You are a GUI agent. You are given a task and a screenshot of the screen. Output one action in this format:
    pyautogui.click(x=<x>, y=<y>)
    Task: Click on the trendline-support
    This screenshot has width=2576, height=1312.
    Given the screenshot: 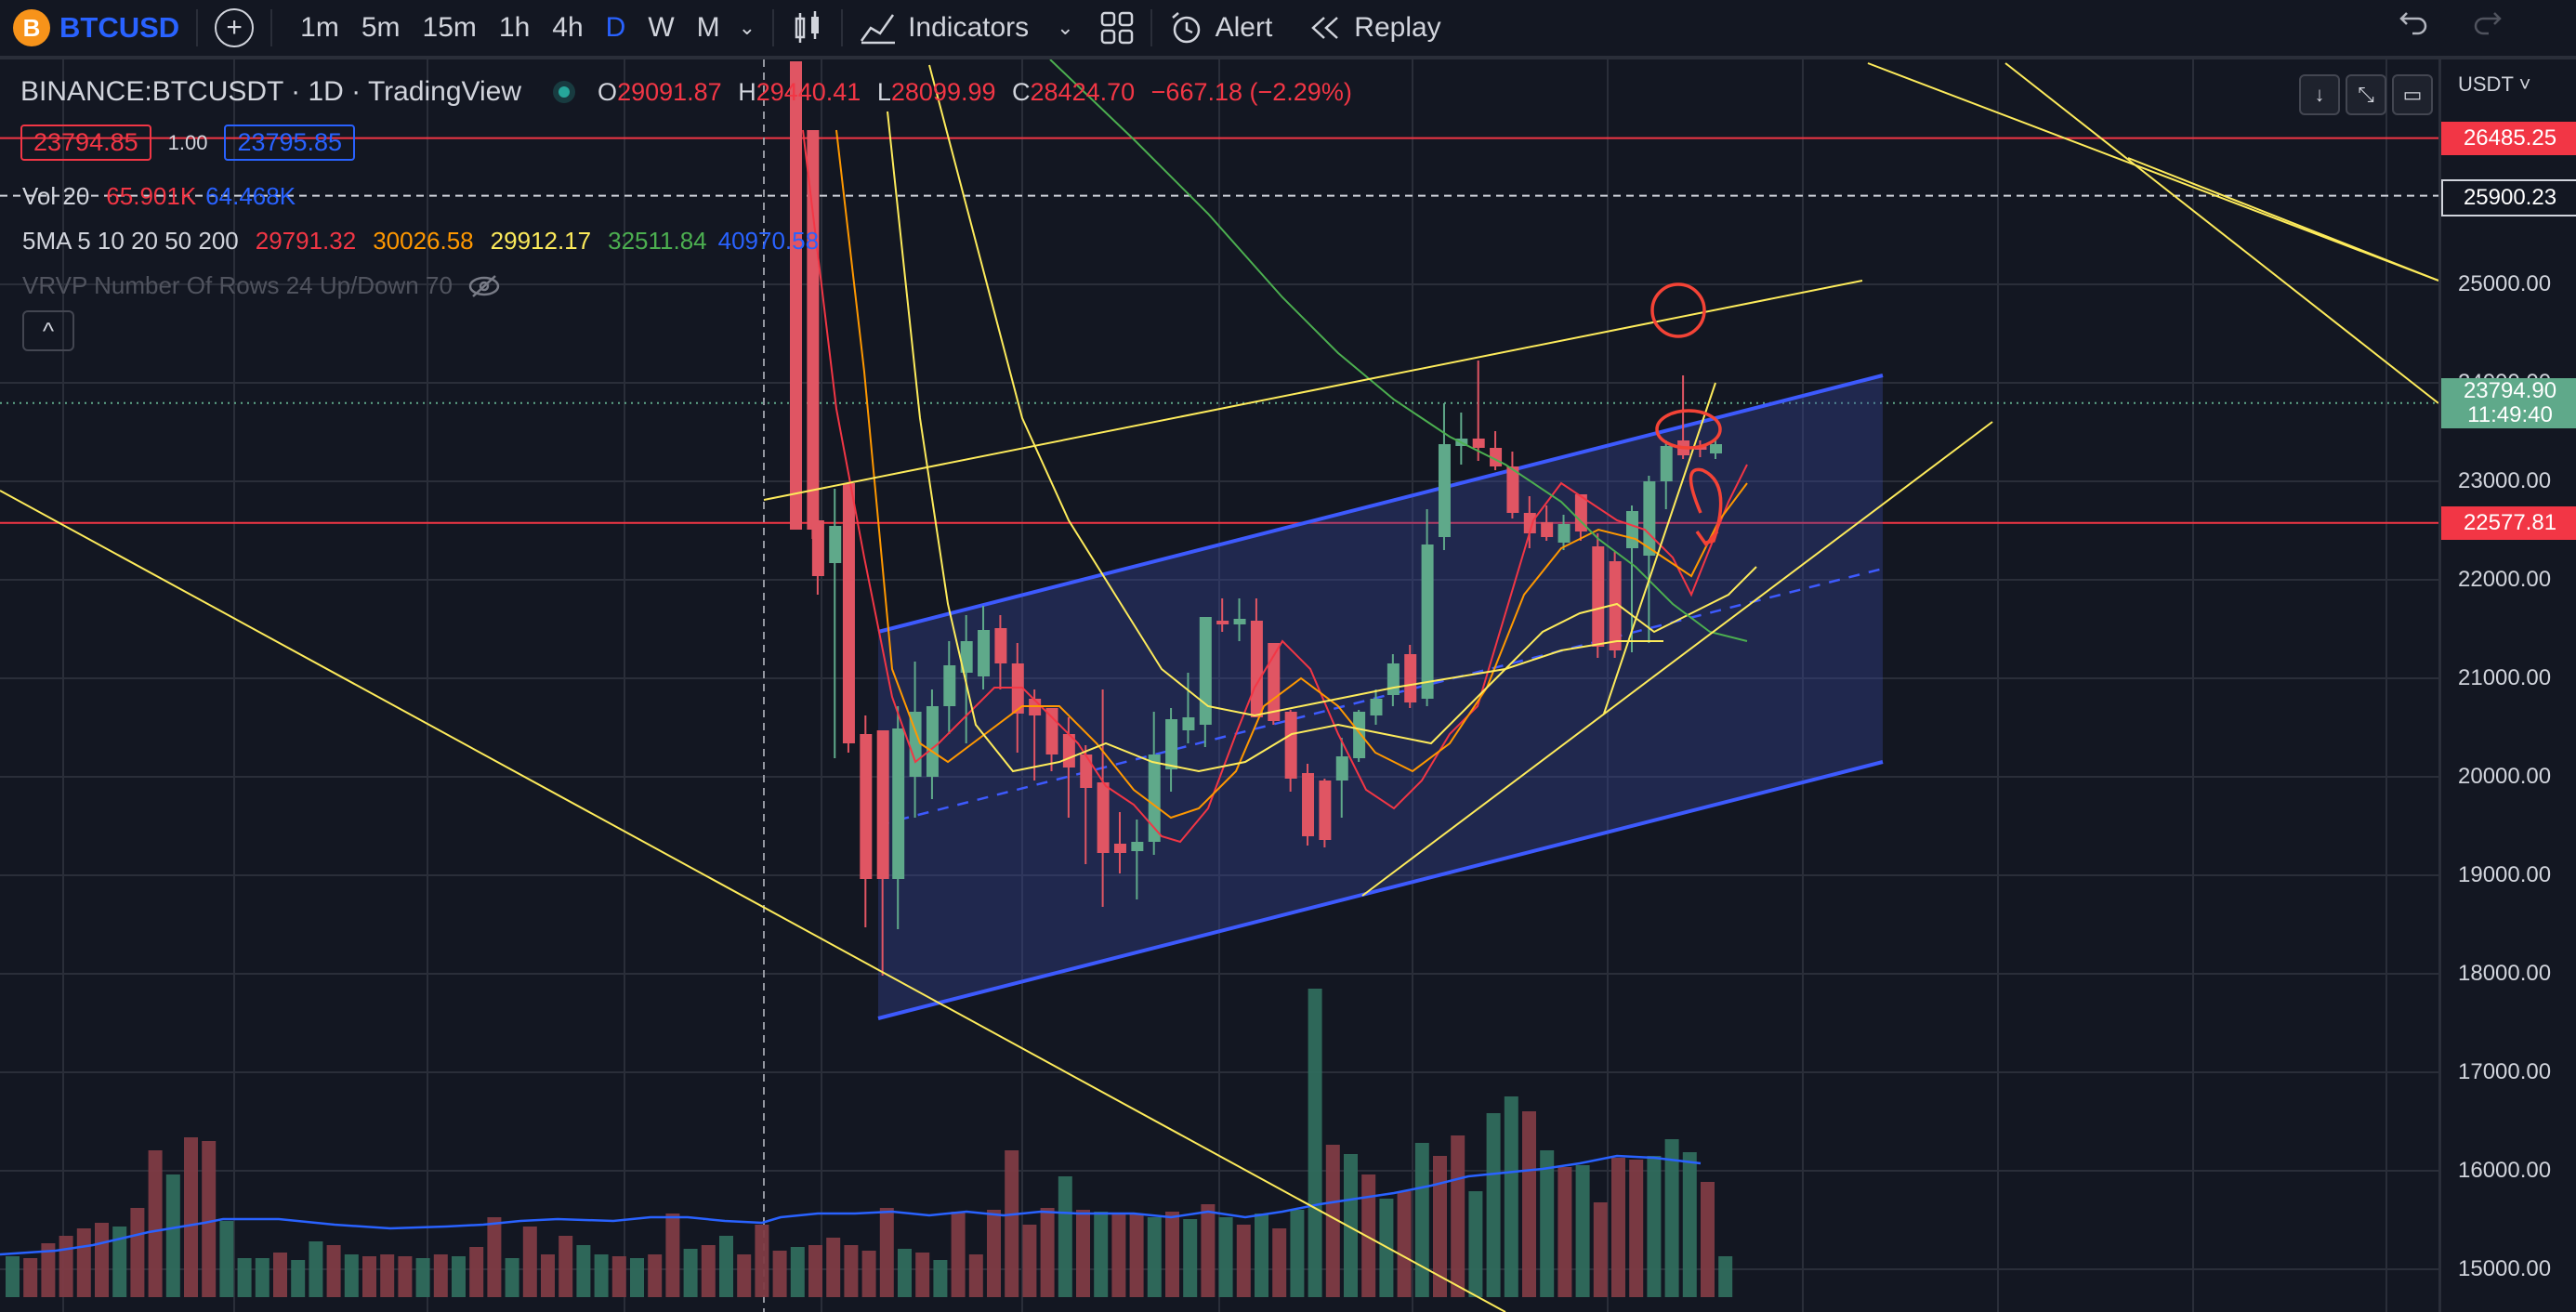 What is the action you would take?
    pyautogui.click(x=1677, y=659)
    